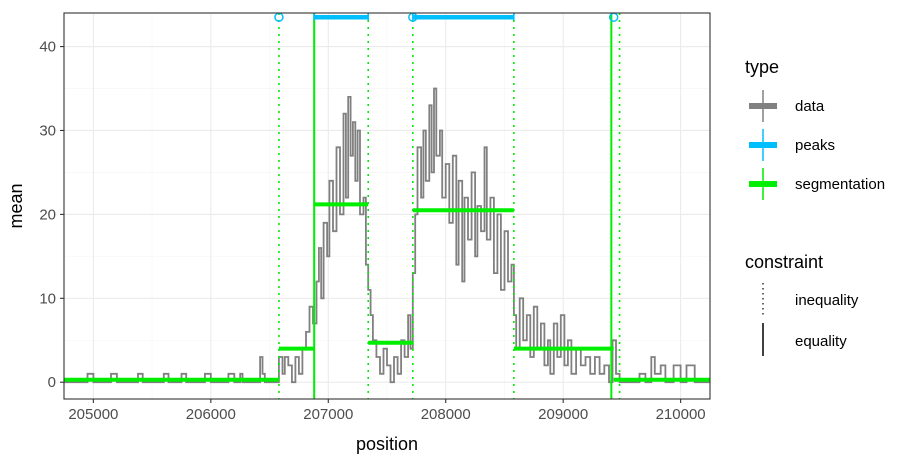 The width and height of the screenshot is (914, 454). What do you see at coordinates (47, 130) in the screenshot?
I see `y-tick-label: 30` at bounding box center [47, 130].